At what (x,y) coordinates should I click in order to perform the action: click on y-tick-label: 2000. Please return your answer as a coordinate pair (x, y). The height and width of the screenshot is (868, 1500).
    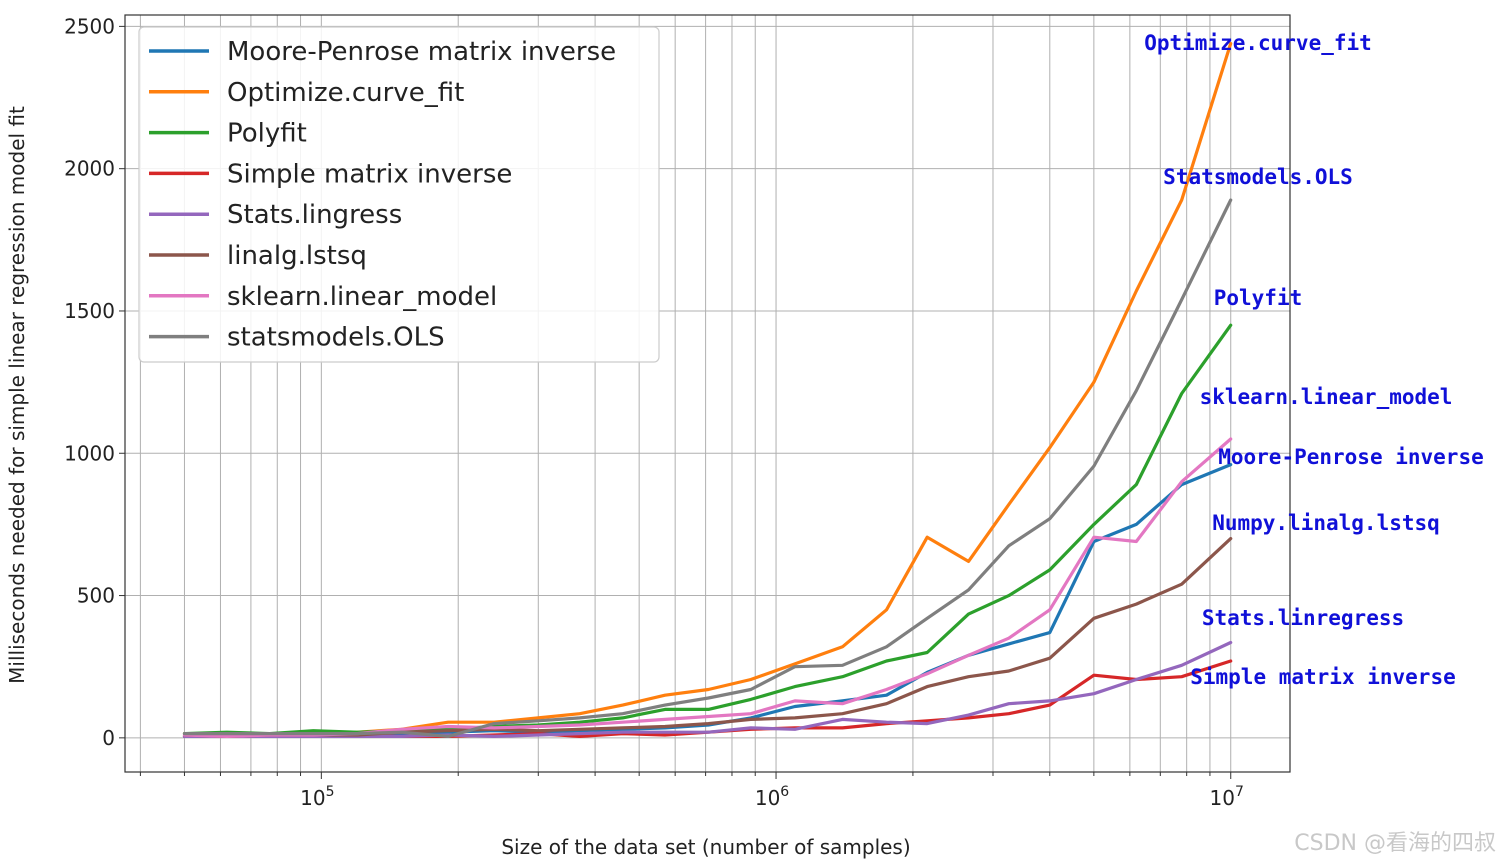
    Looking at the image, I should click on (89, 169).